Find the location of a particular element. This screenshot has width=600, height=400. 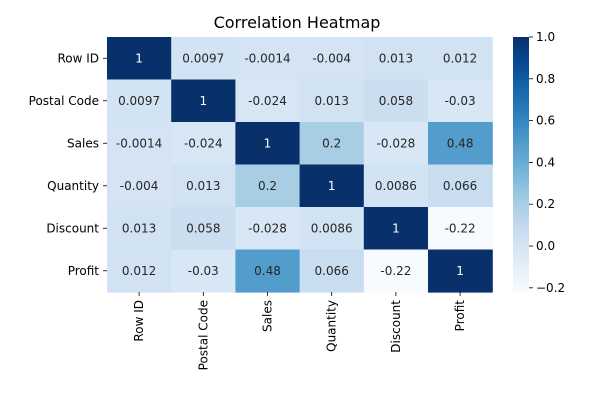

heatmap-cell-profit-row-id is located at coordinates (139, 271).